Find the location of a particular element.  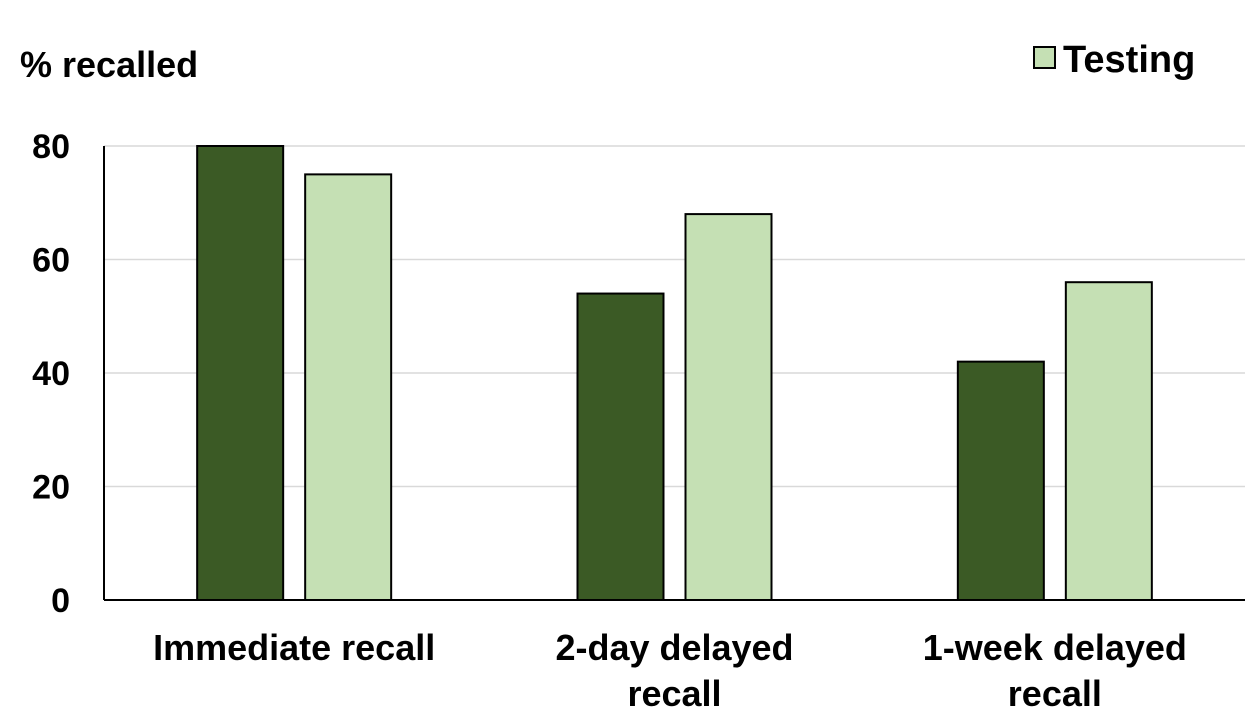

x-category-label-1-line-1: Immediate recall is located at coordinates (294, 647).